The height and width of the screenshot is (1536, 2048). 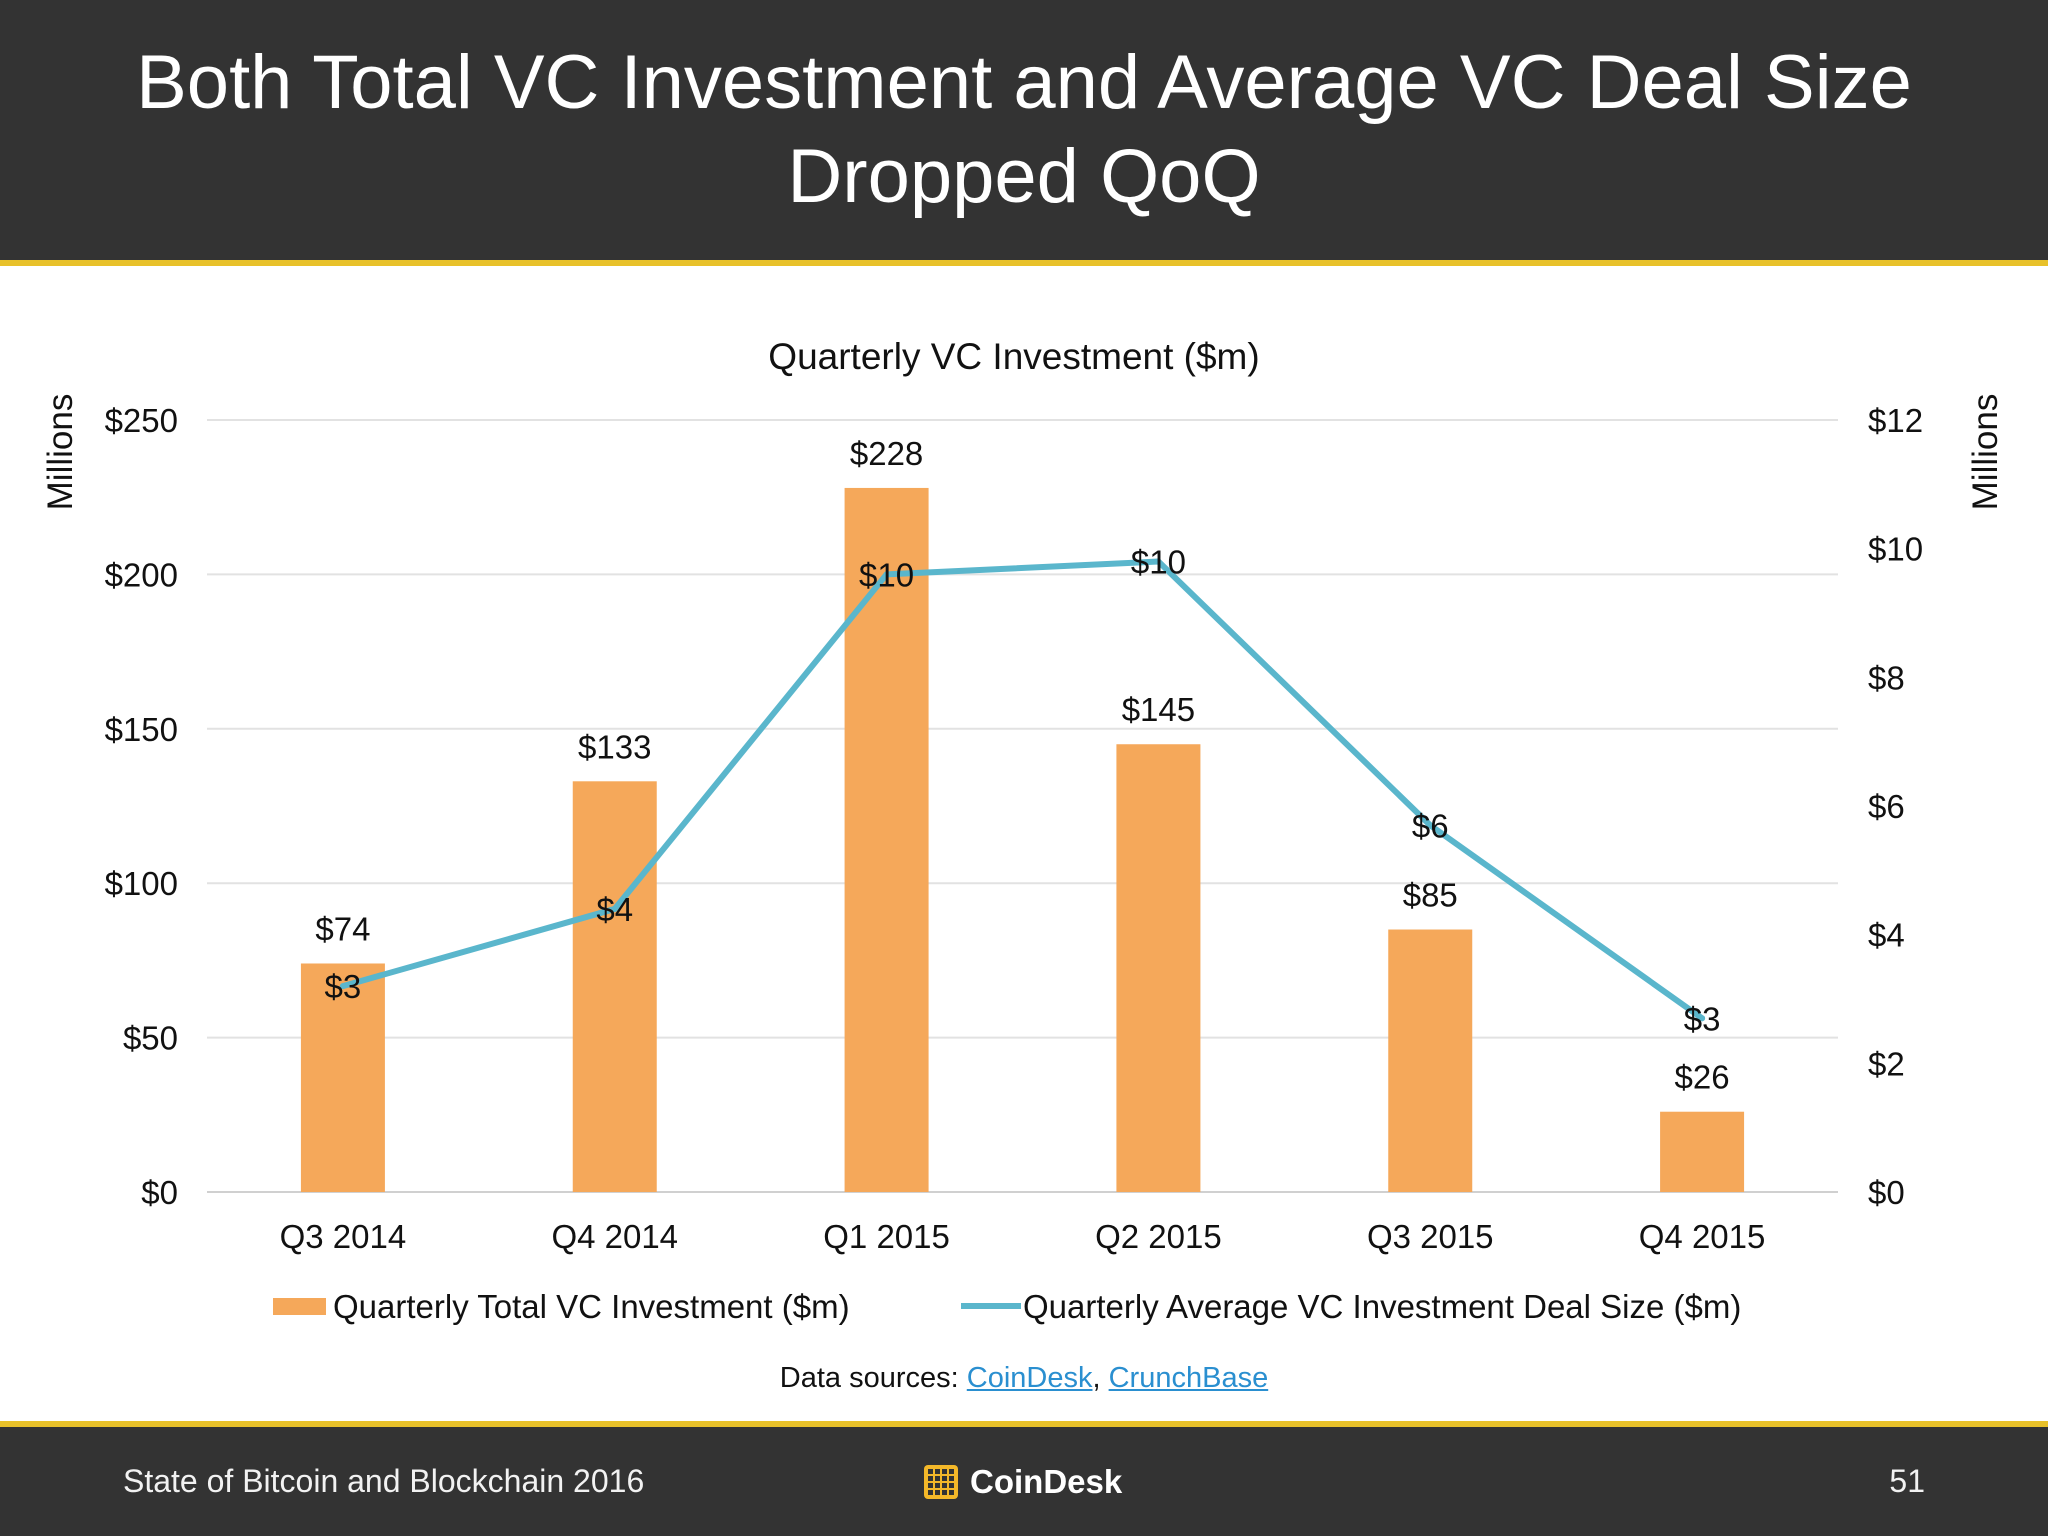 I want to click on coindesk-logo: CoinDesk, so click(x=1023, y=1482).